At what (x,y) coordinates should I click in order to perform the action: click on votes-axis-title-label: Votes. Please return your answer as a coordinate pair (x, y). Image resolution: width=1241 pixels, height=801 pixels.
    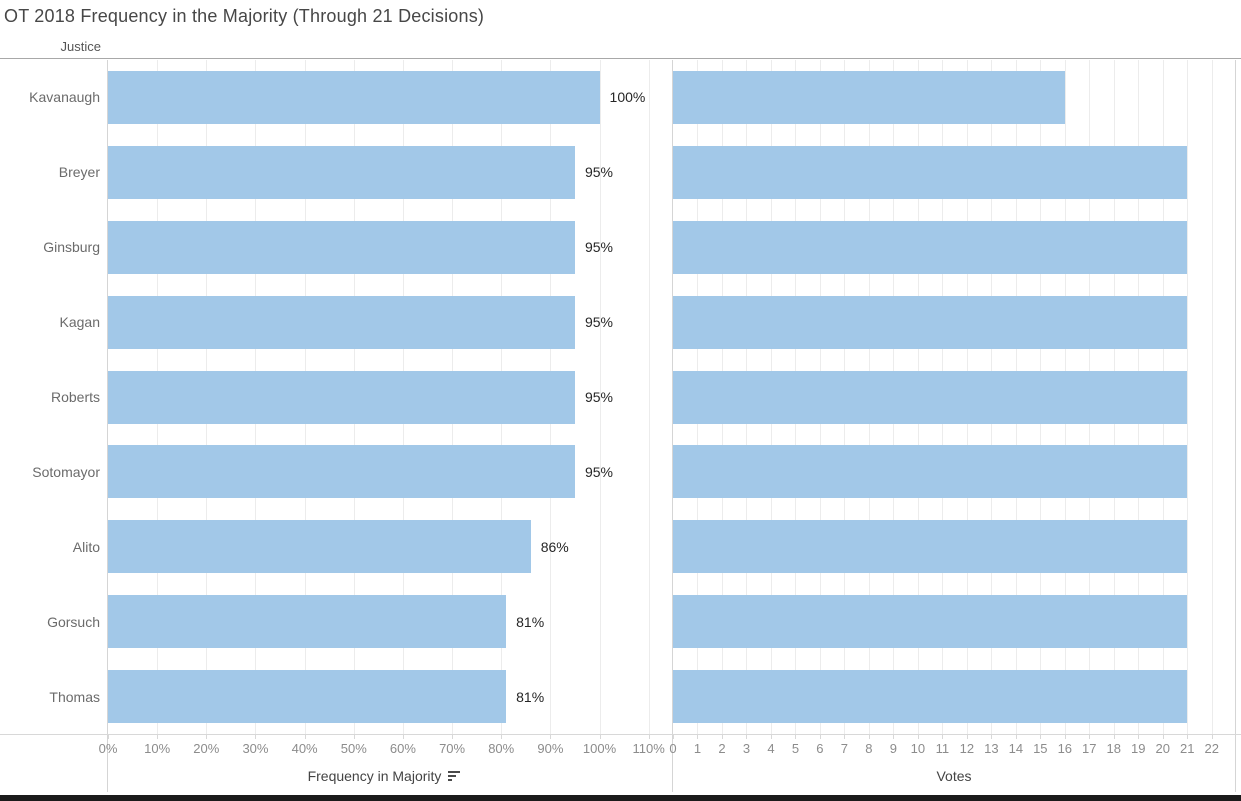
    Looking at the image, I should click on (954, 776).